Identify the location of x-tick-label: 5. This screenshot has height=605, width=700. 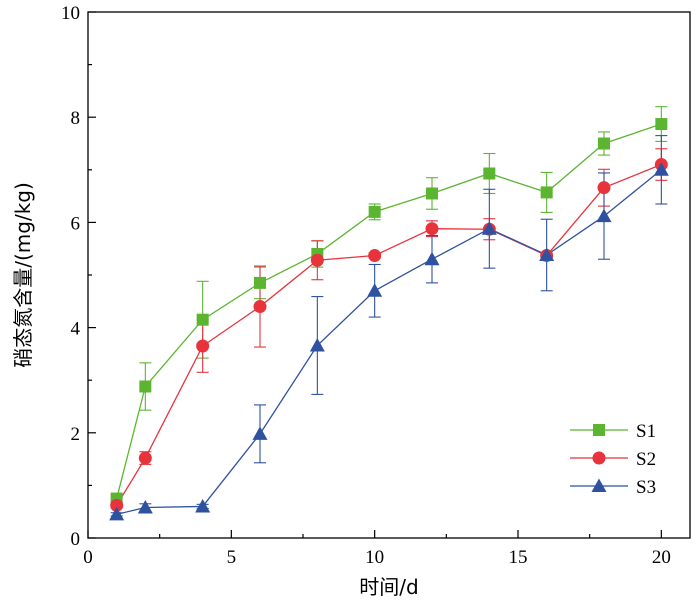
(232, 557).